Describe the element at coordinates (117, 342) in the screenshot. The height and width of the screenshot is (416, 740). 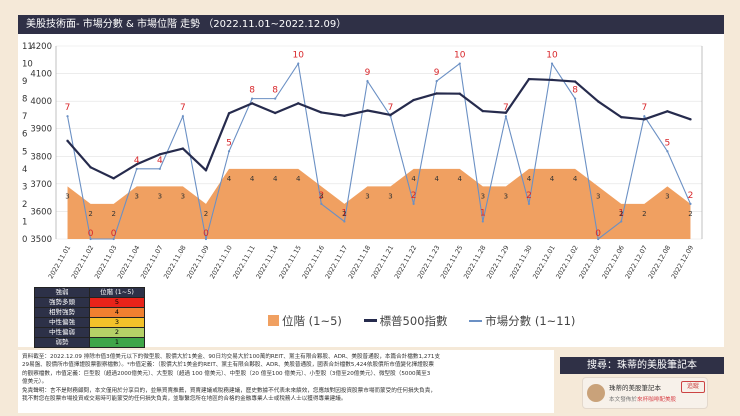
I see `strength-row-value: 1` at that location.